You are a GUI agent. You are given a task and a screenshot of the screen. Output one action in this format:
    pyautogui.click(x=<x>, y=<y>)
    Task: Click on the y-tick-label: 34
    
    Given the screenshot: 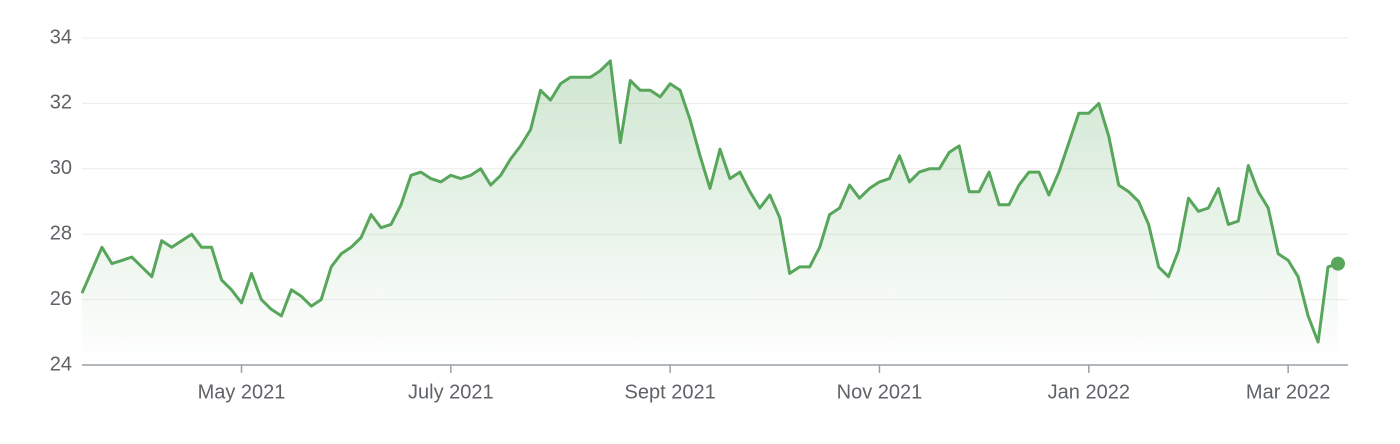 What is the action you would take?
    pyautogui.click(x=61, y=37)
    